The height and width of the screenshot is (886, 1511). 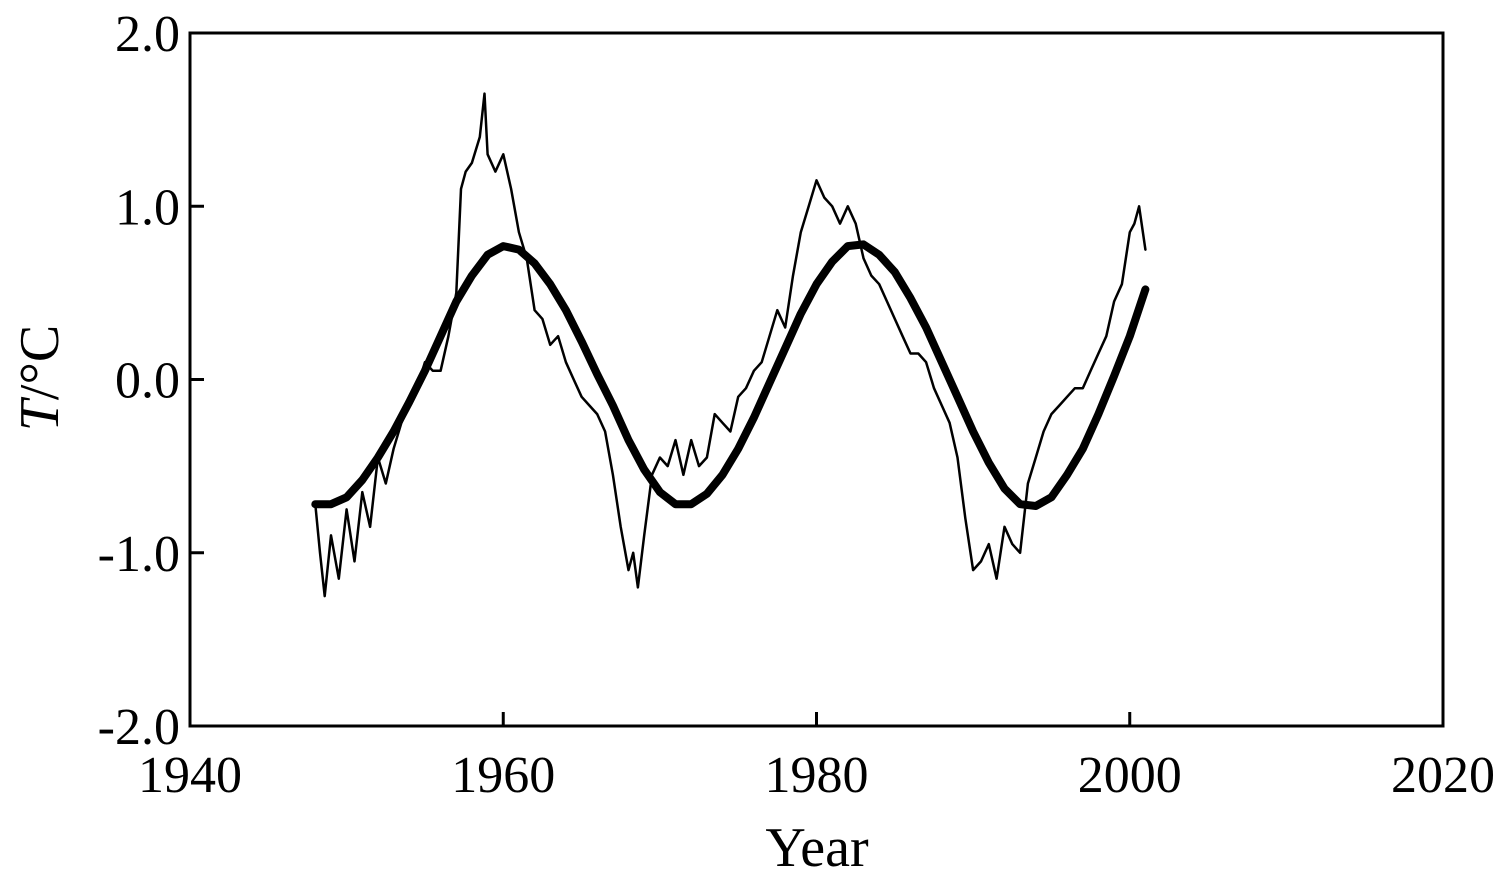 I want to click on y-axis-ticks, so click(x=197, y=379).